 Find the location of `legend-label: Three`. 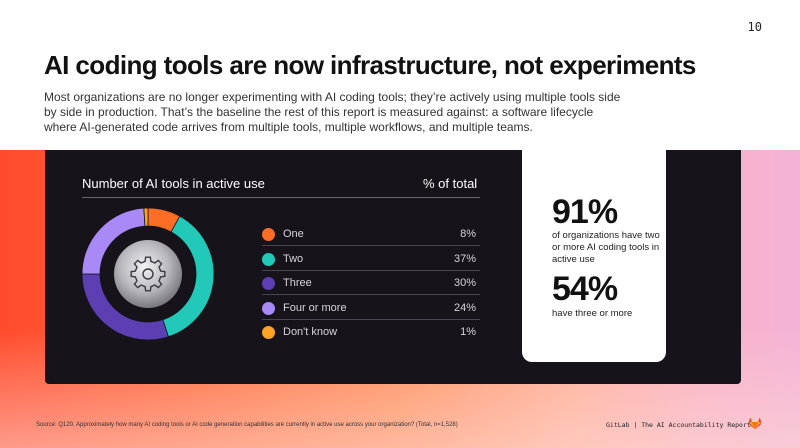

legend-label: Three is located at coordinates (297, 283).